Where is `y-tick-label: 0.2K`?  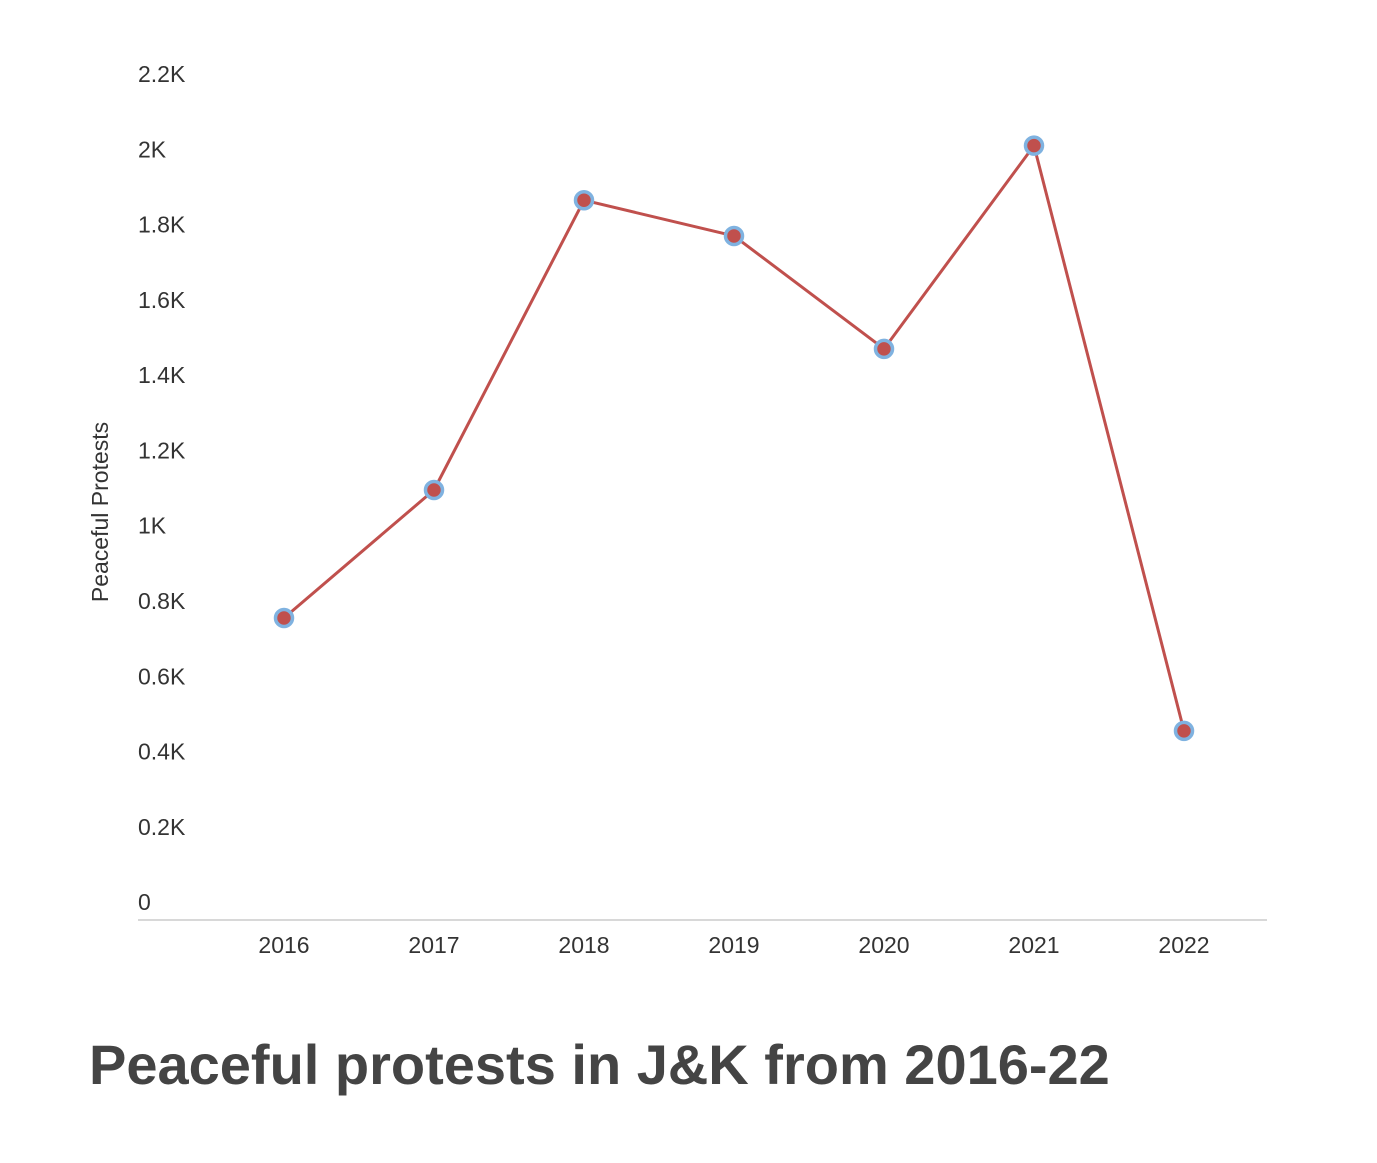 y-tick-label: 0.2K is located at coordinates (162, 827).